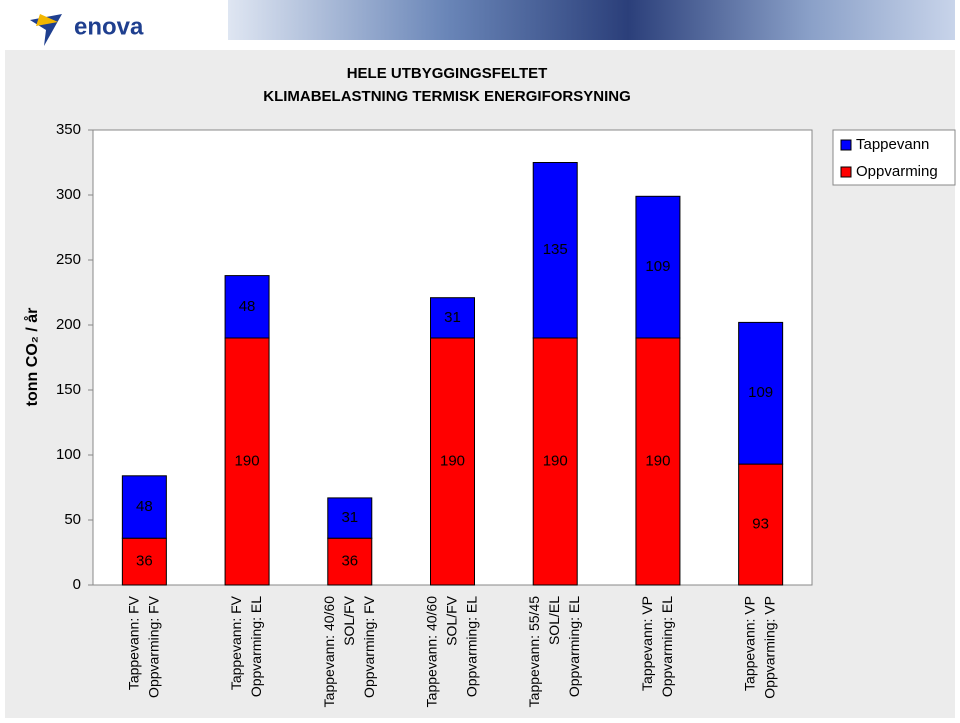 The width and height of the screenshot is (960, 723). I want to click on x-tick-label: Tappevann: 40/60 SOL/FV Oppvarming: EL, so click(451, 651).